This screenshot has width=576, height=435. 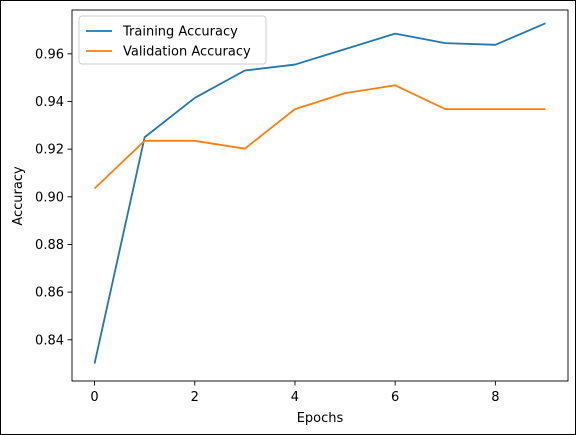 I want to click on legend: Training Accuracy Validation Accuracy, so click(x=172, y=40).